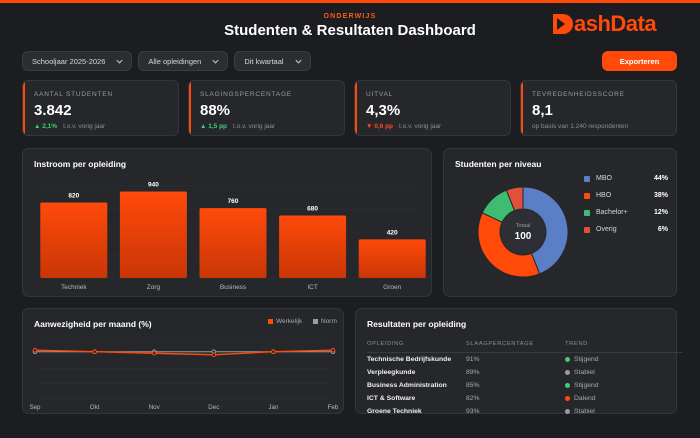  Describe the element at coordinates (524, 385) in the screenshot. I see `table-row: Business Administration 85% Stijgend` at that location.